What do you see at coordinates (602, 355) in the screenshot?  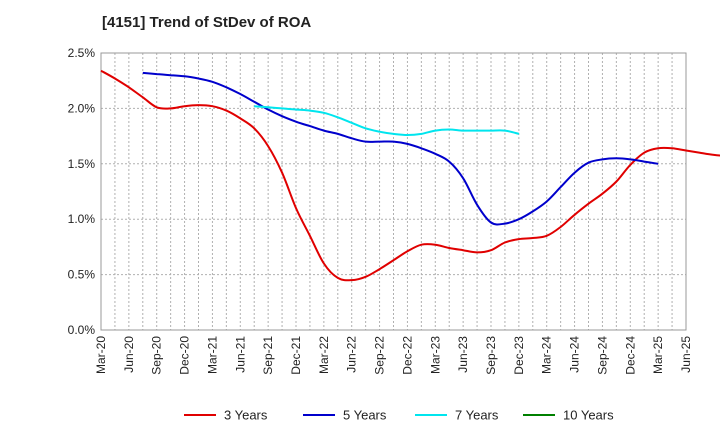 I see `x-tick-label: Sep-24` at bounding box center [602, 355].